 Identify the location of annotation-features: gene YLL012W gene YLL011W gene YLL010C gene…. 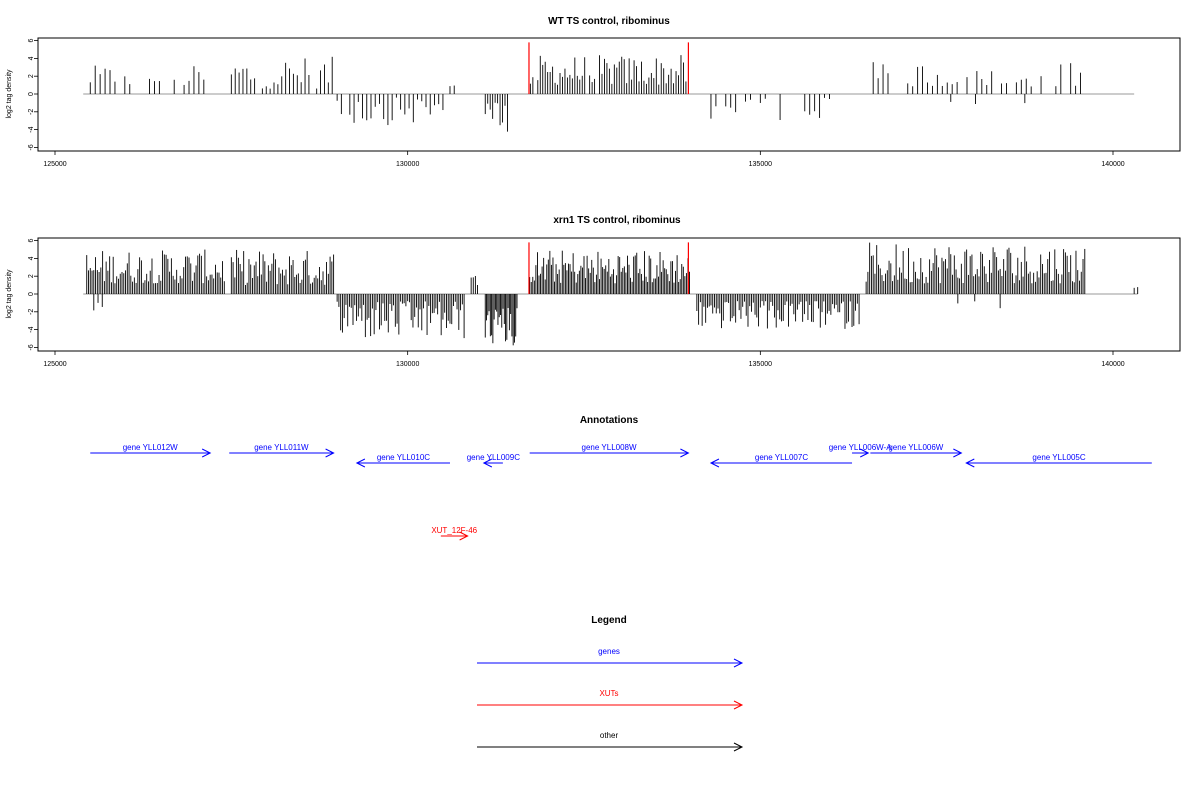
(621, 492).